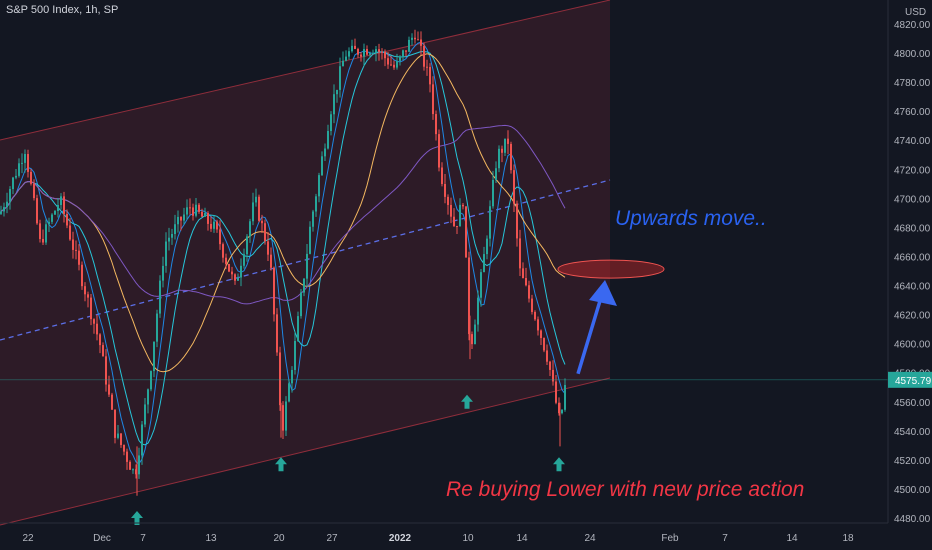 Image resolution: width=932 pixels, height=550 pixels. I want to click on time-tick-label: 18, so click(848, 538).